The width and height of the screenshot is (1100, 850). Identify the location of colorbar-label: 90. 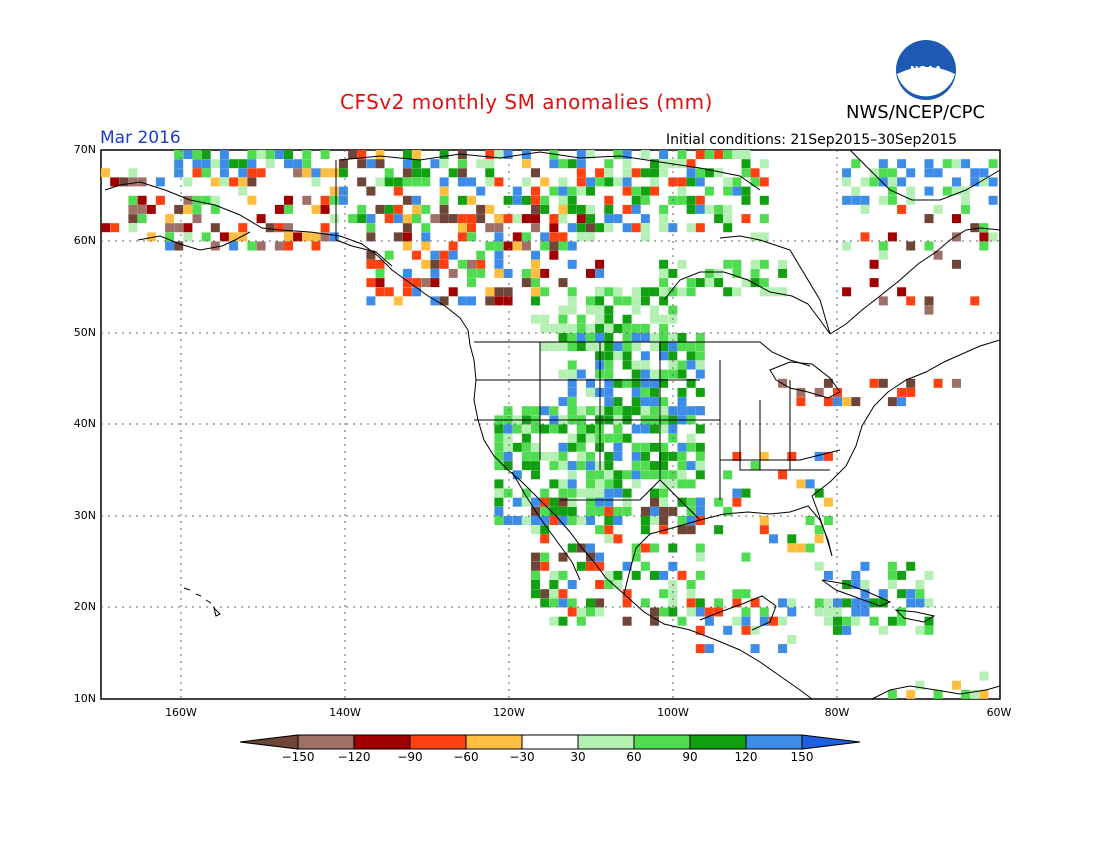
(690, 757).